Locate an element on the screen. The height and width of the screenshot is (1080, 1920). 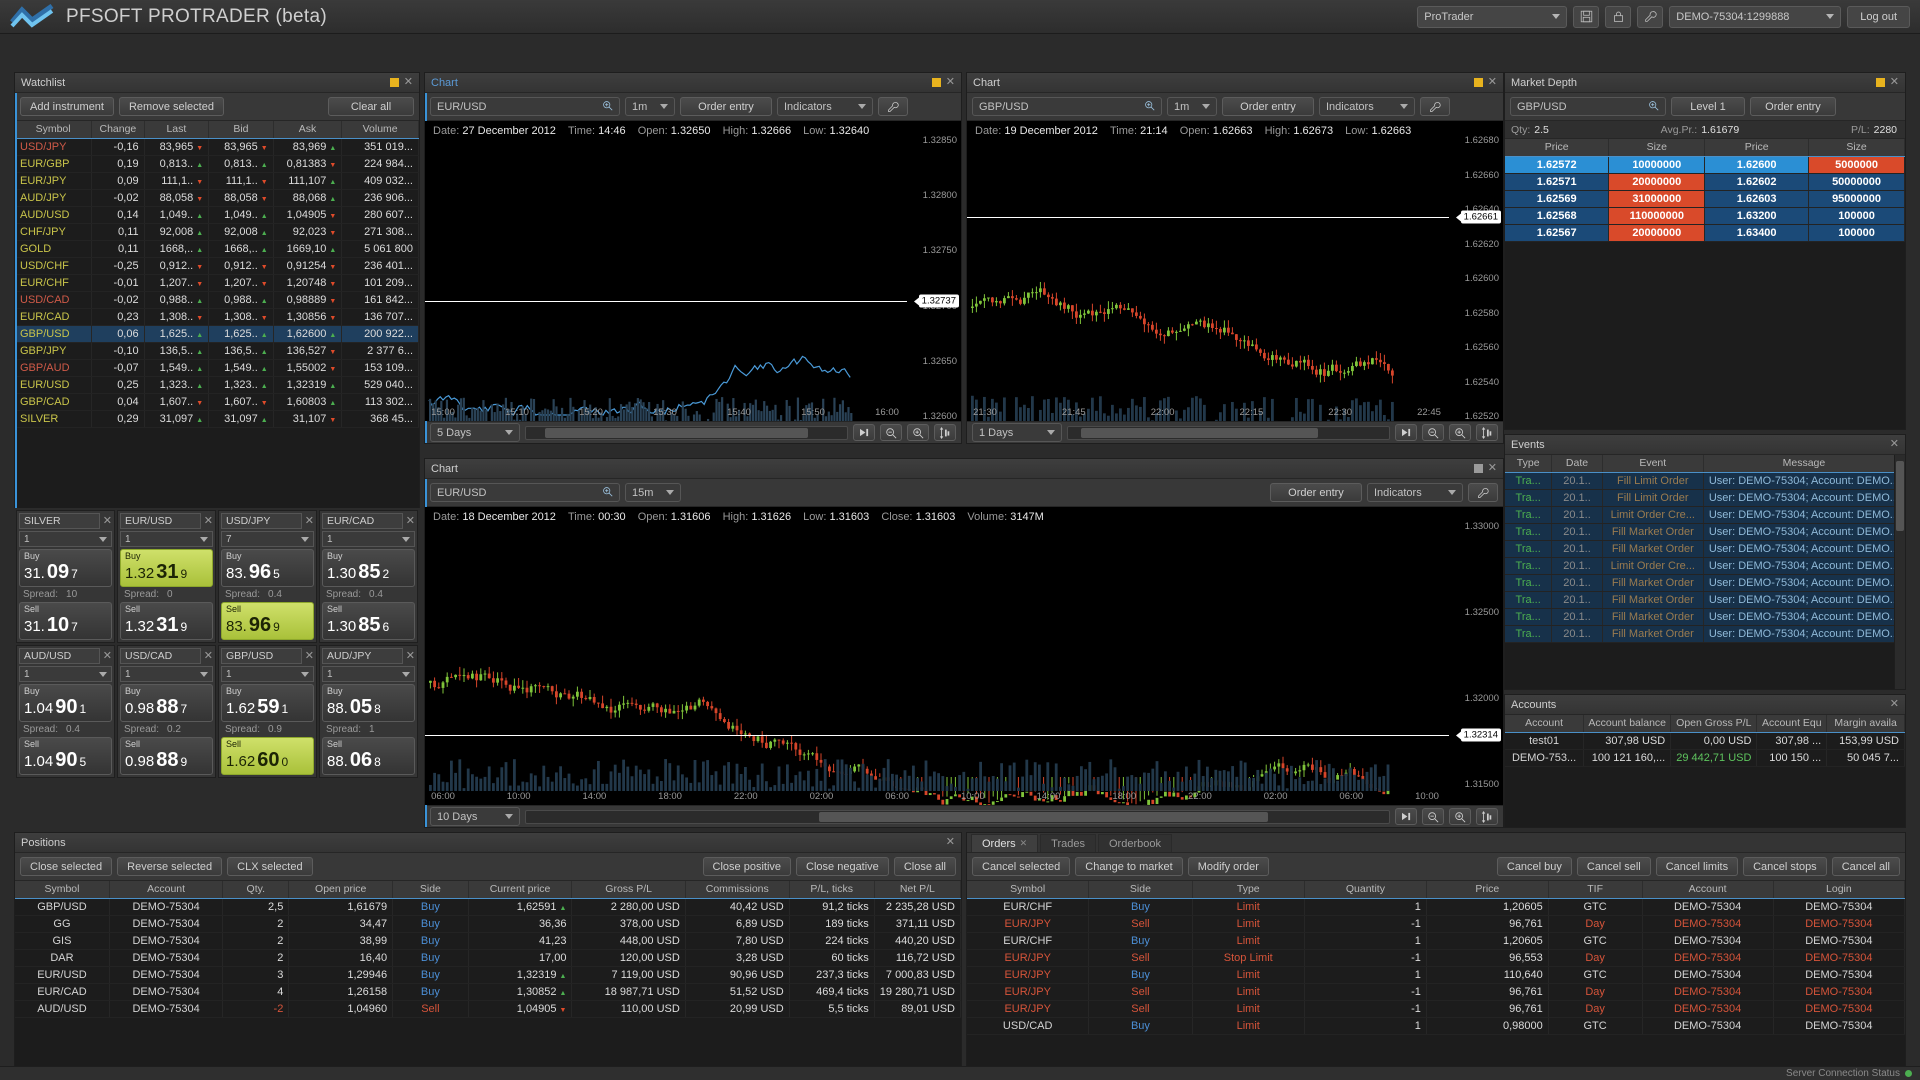
column-header: Open Gross P/L is located at coordinates (1714, 724).